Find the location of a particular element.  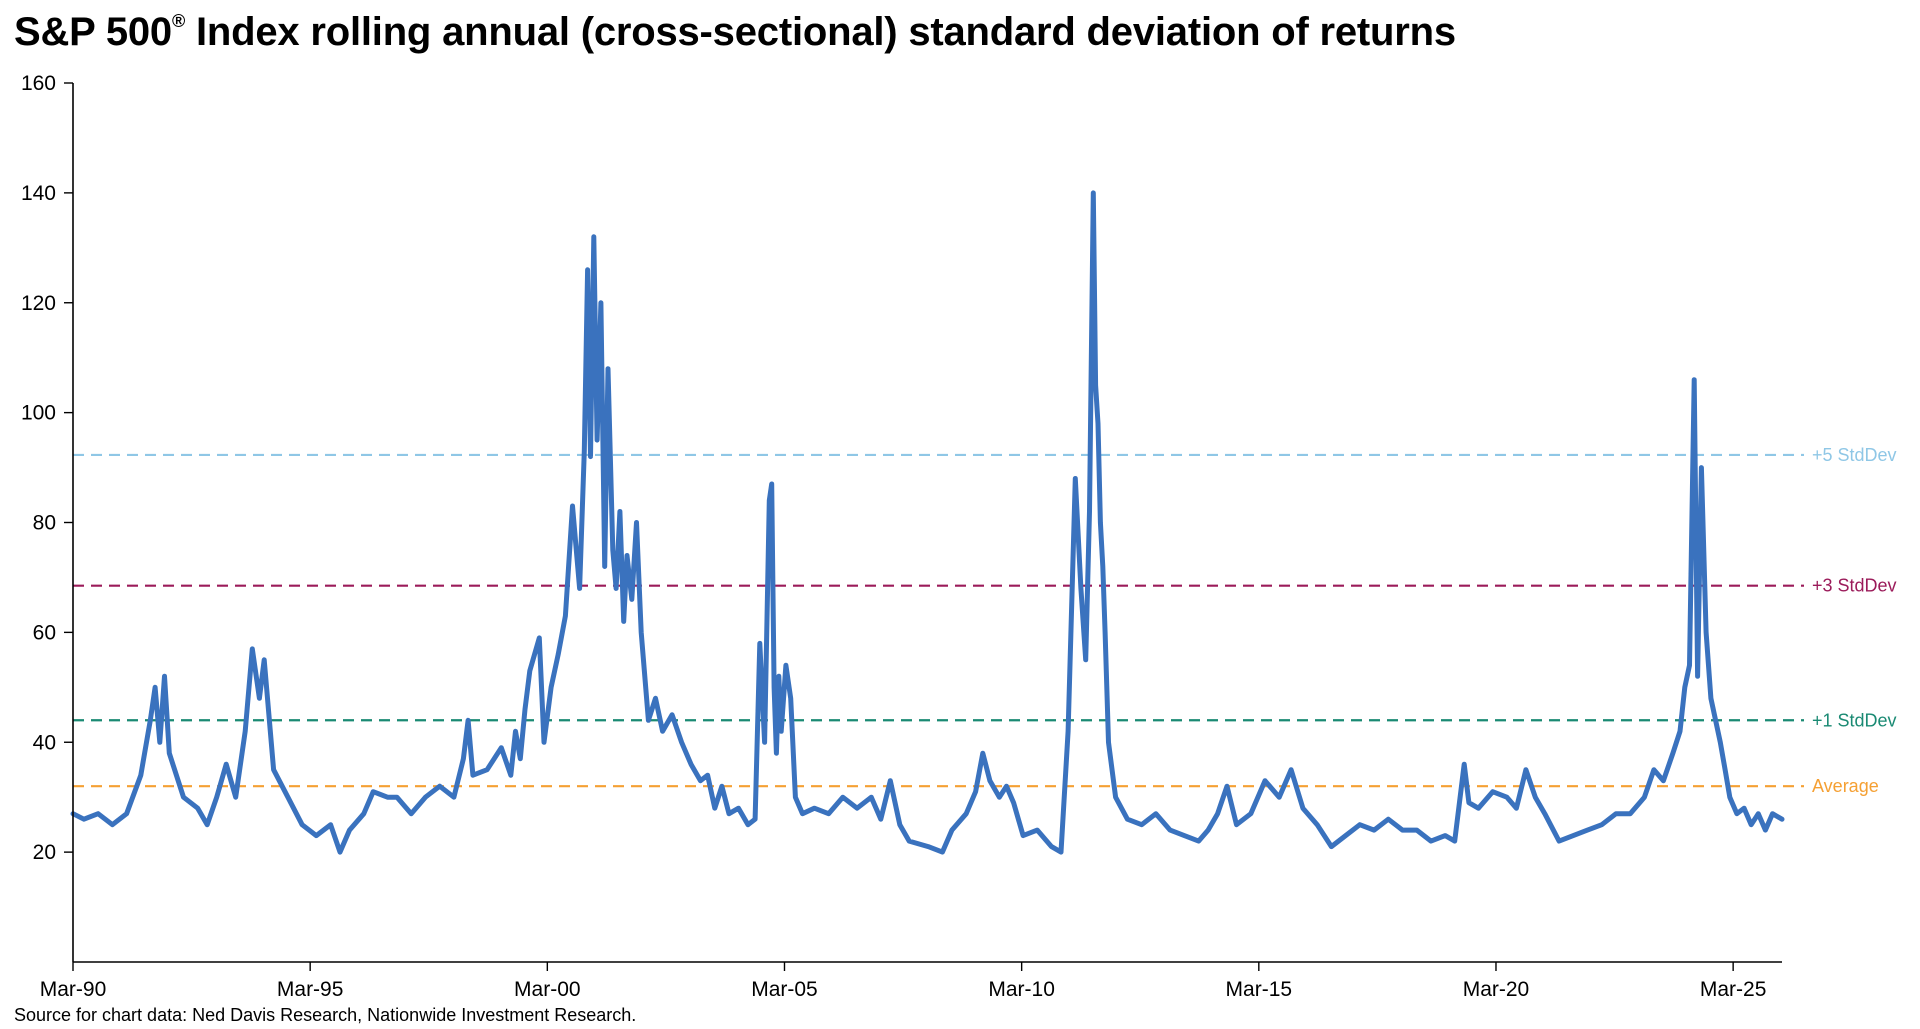

y-tick-label-40: 40 is located at coordinates (44, 742).